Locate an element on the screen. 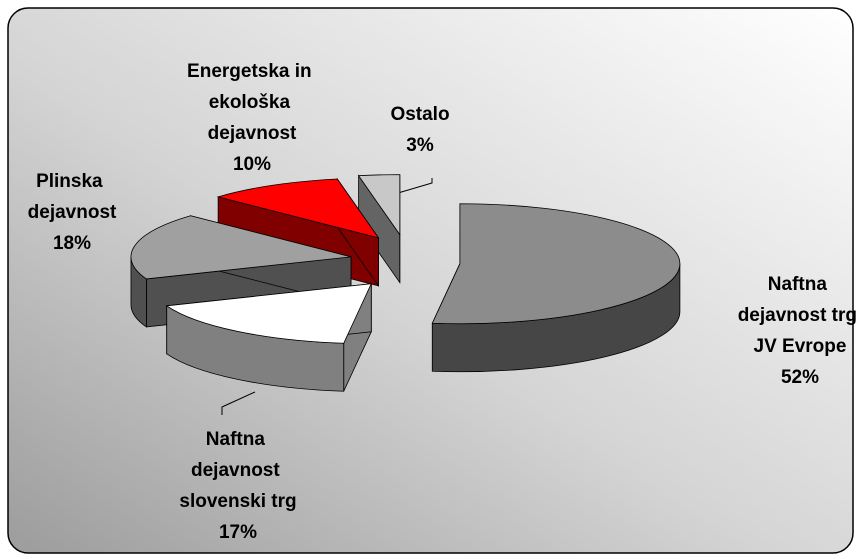 The image size is (859, 559). slice-value-label: 52% is located at coordinates (800, 377).